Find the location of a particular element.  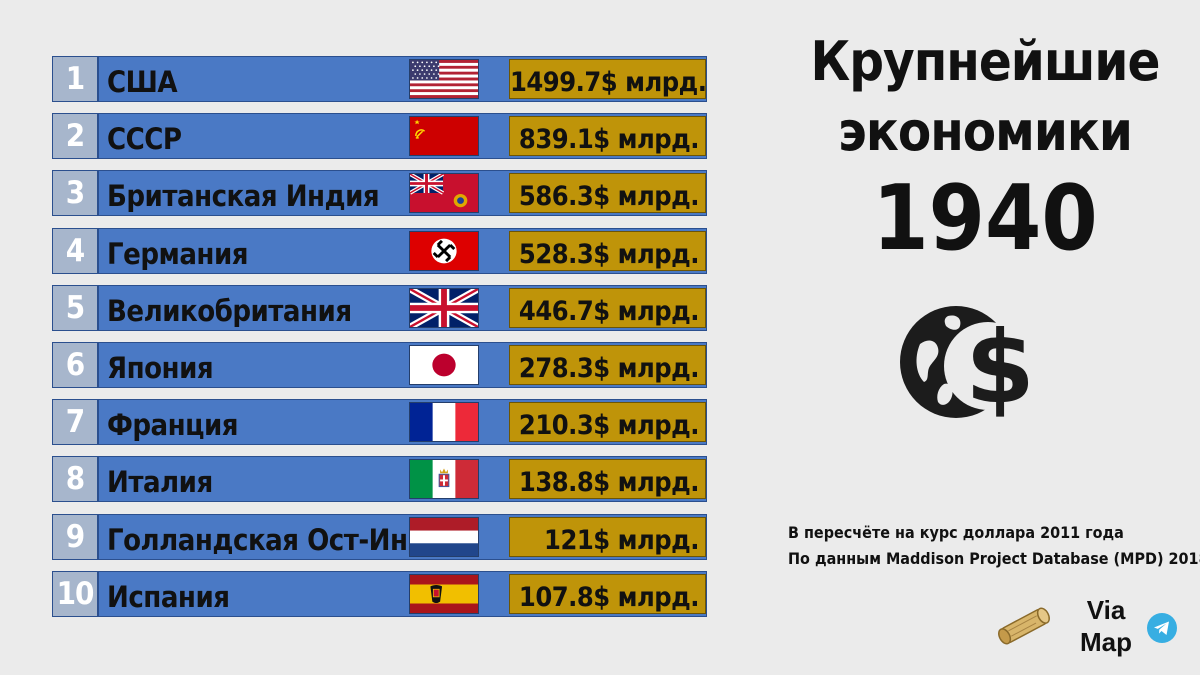

dutch-east-indies-flag is located at coordinates (444, 536).